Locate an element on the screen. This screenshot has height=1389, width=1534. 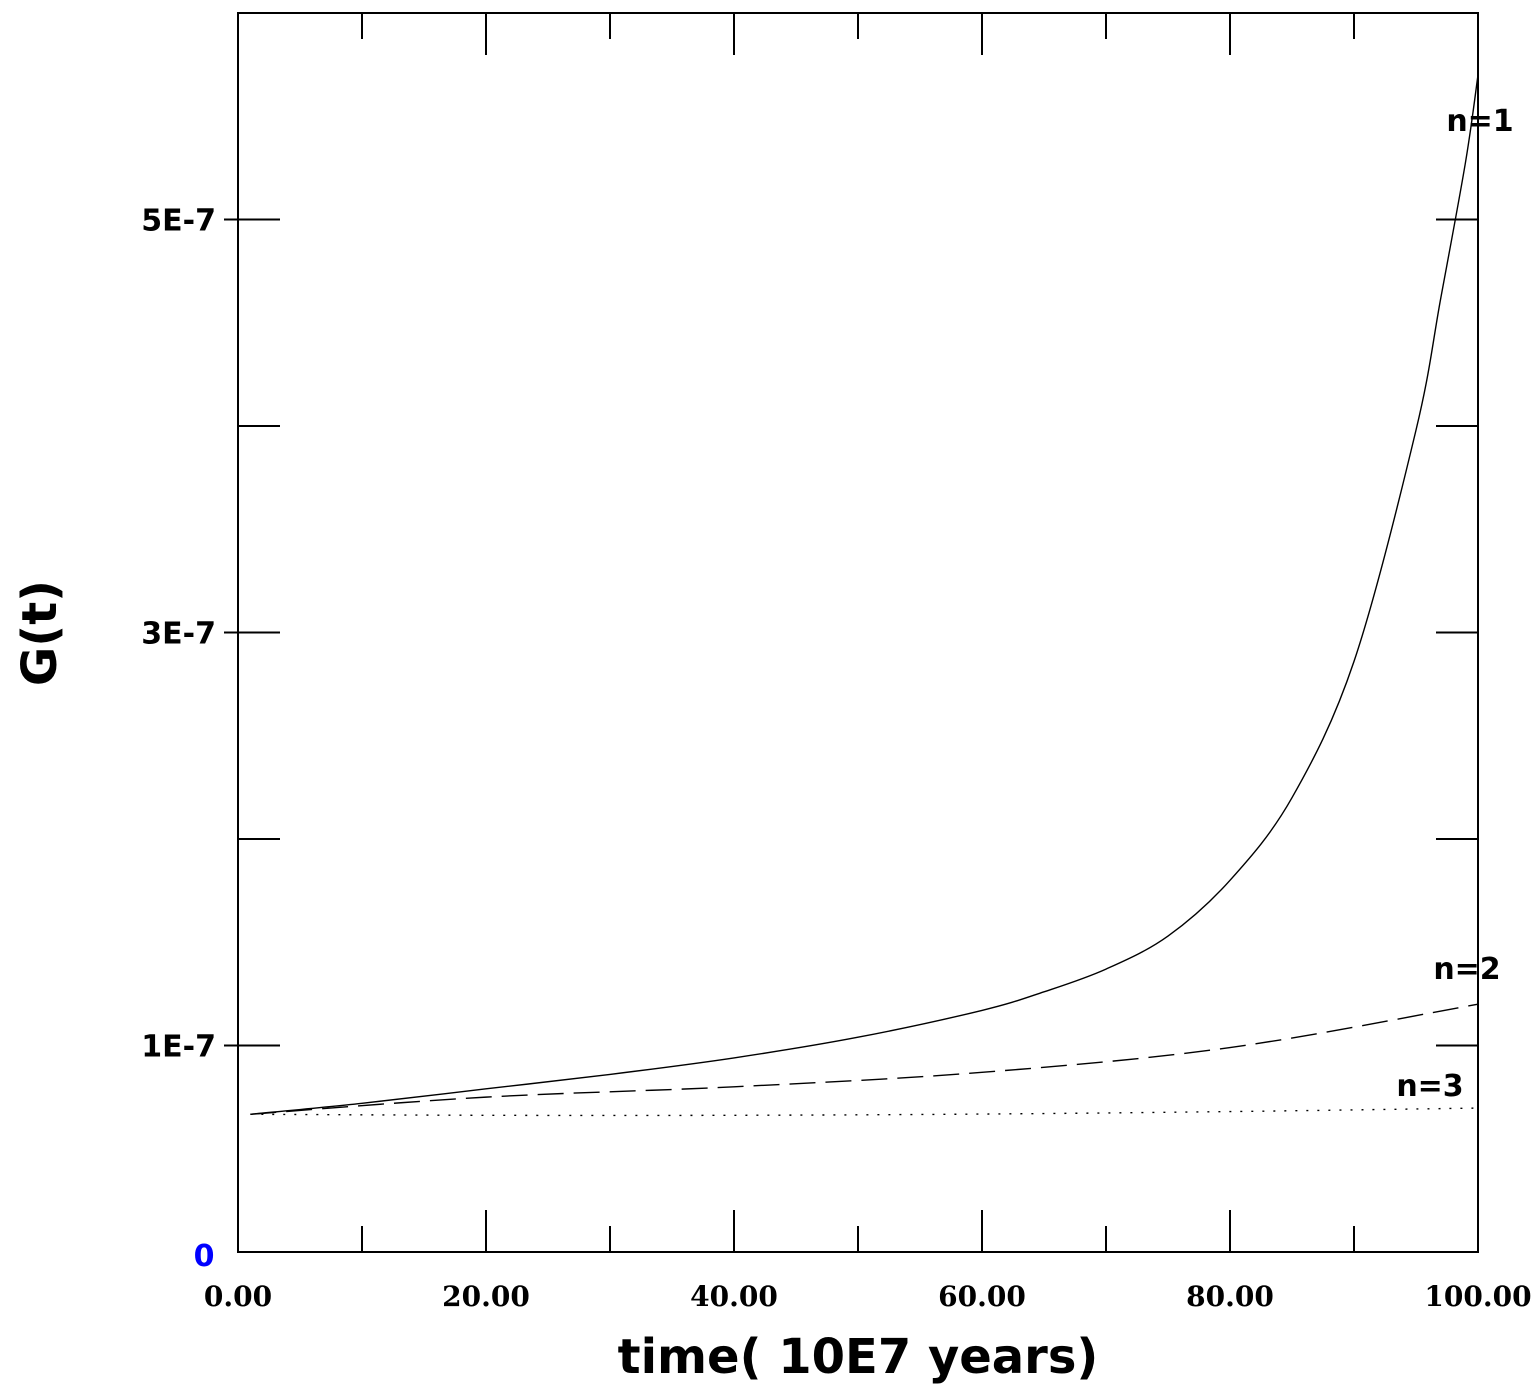
series-labels: n=1 n=2 n=3 is located at coordinates (1454, 604).